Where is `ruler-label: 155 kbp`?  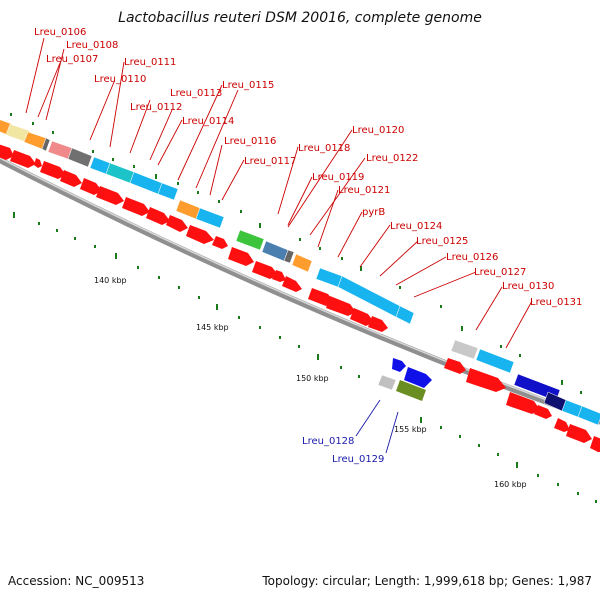 ruler-label: 155 kbp is located at coordinates (410, 429).